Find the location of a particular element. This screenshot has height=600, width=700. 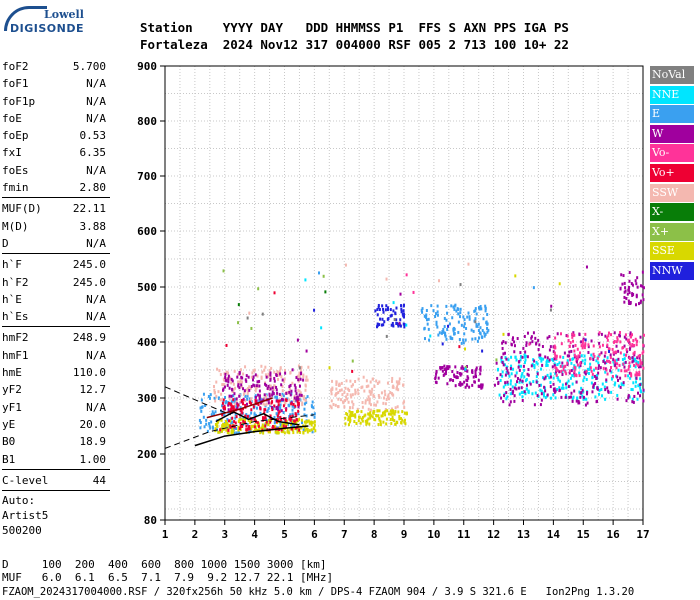

param-name: foF1p is located at coordinates (19, 101).